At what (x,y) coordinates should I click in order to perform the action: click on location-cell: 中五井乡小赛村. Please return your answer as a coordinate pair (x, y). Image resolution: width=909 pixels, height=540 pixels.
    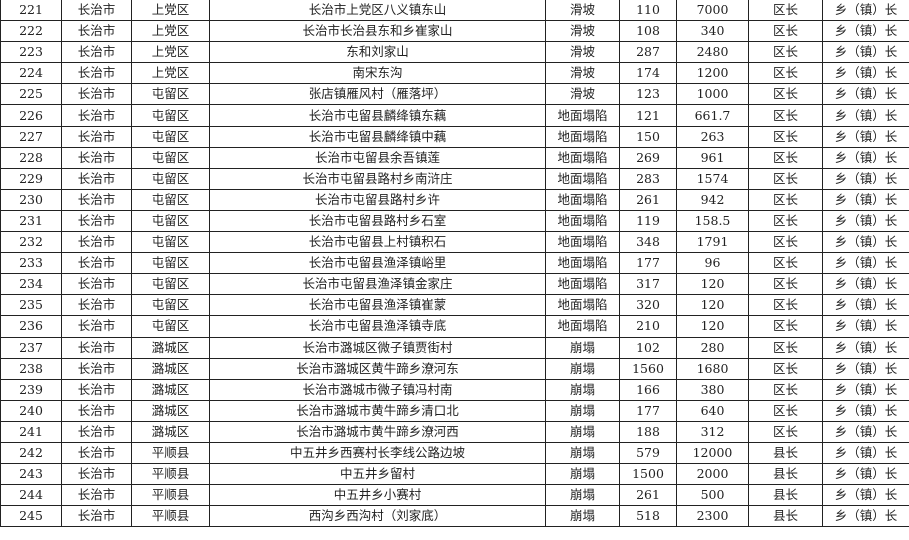
    Looking at the image, I should click on (377, 495).